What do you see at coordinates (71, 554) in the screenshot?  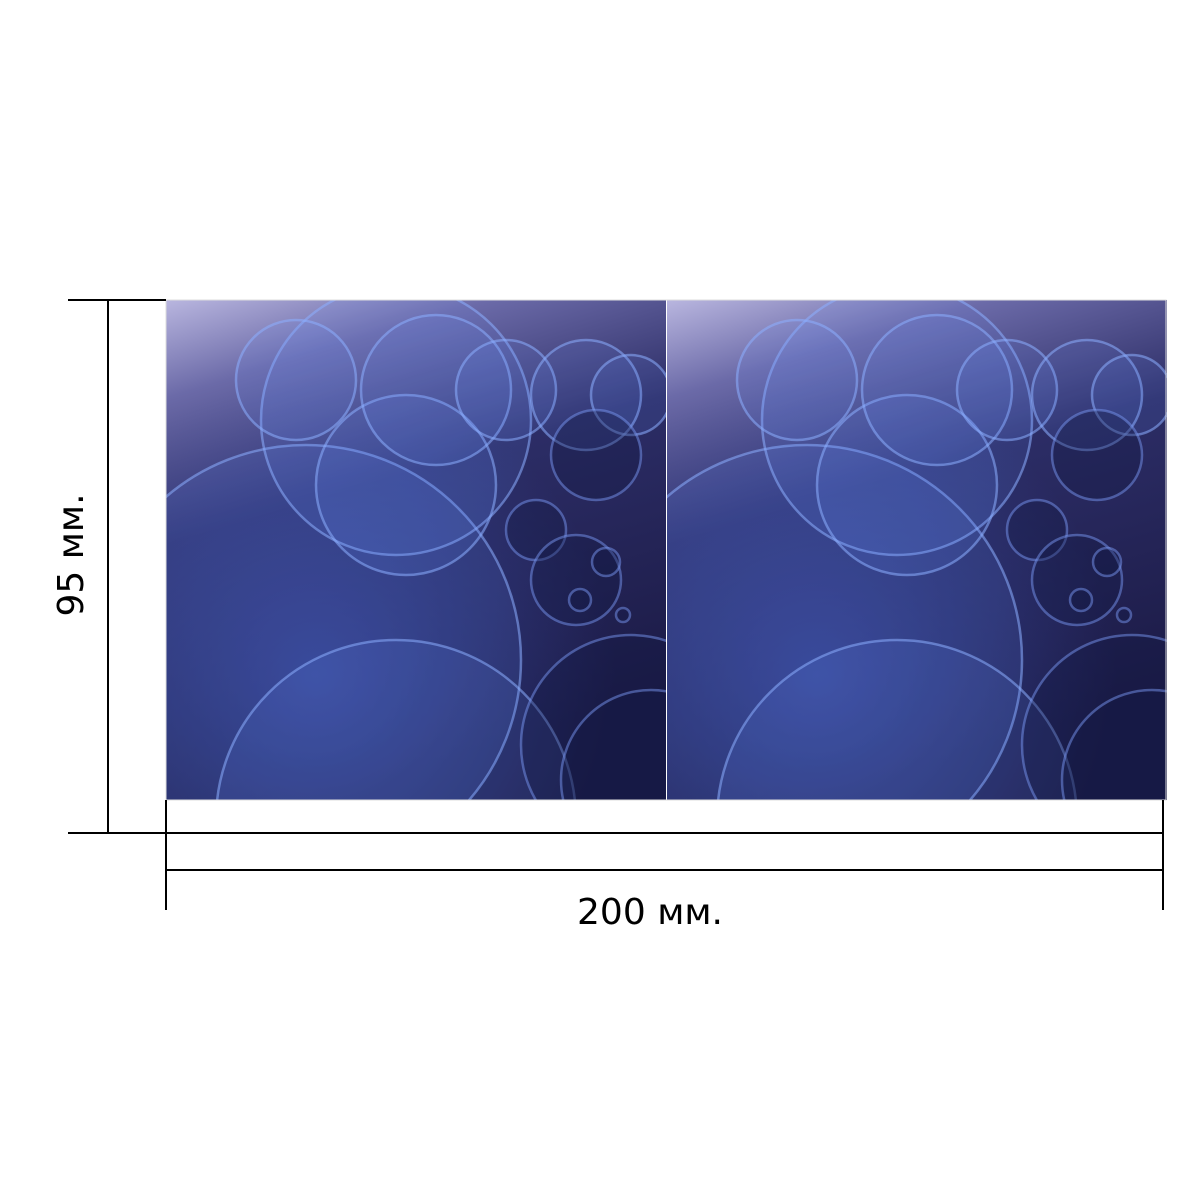 I see `height-label: 95 мм.` at bounding box center [71, 554].